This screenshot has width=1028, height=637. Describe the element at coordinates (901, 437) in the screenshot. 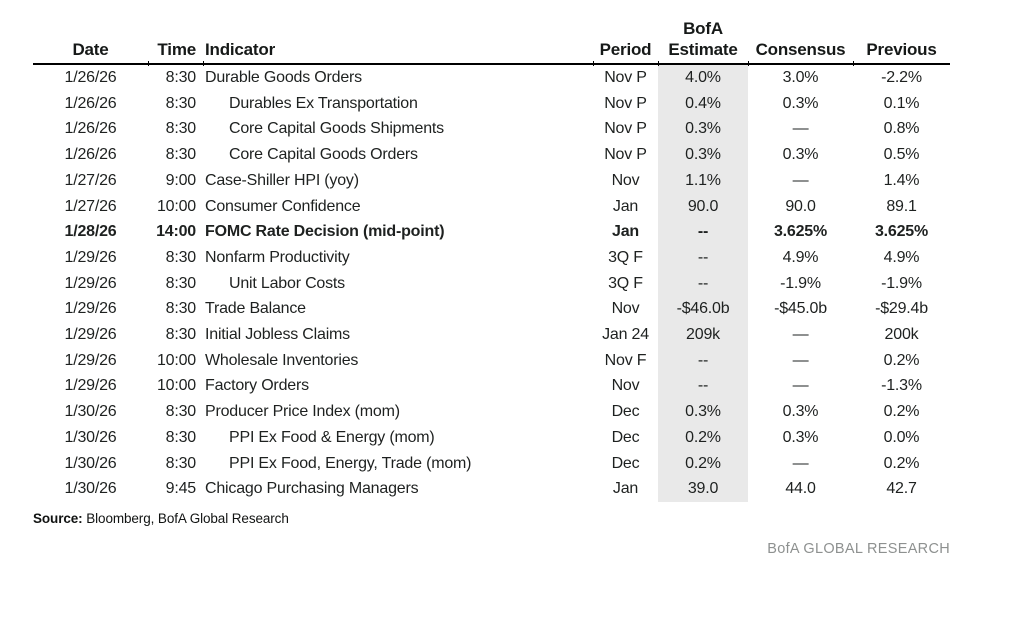

I see `cell-previous: 0.0%` at that location.